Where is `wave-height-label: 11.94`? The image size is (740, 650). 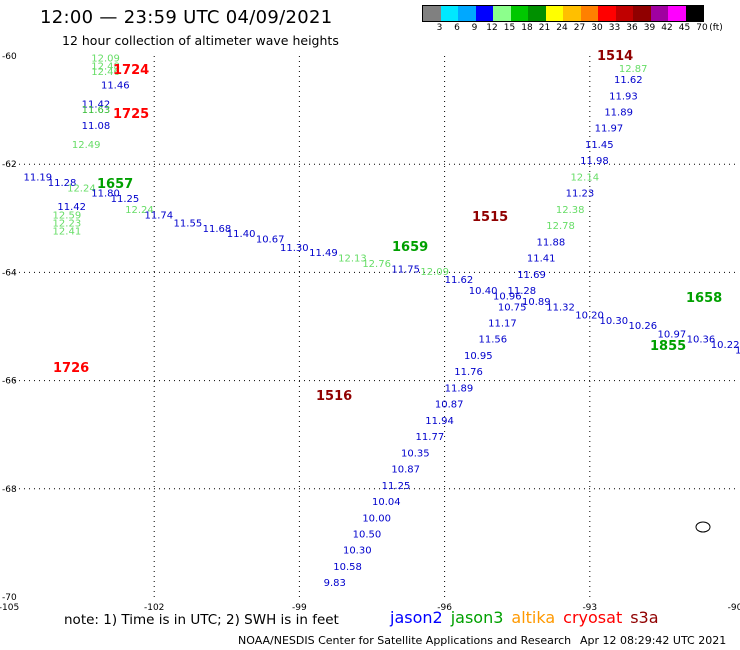 wave-height-label: 11.94 is located at coordinates (439, 421).